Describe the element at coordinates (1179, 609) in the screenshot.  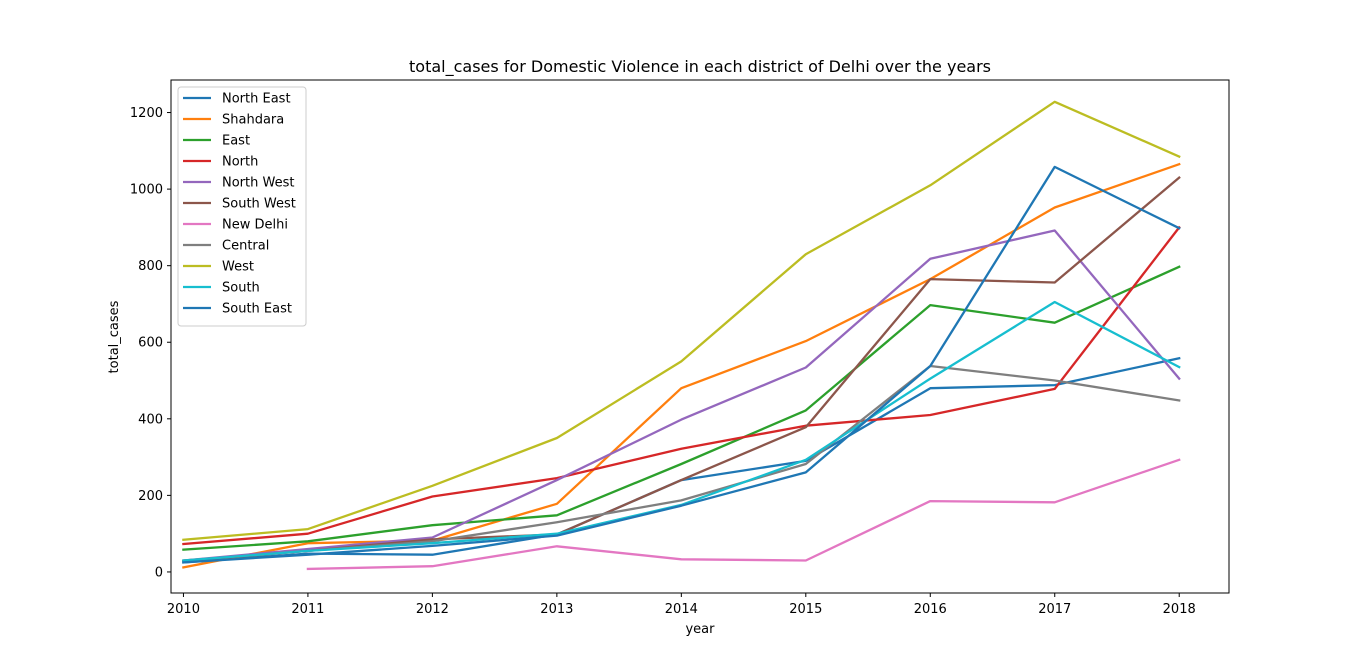
I see `x-tick-label: 2018` at that location.